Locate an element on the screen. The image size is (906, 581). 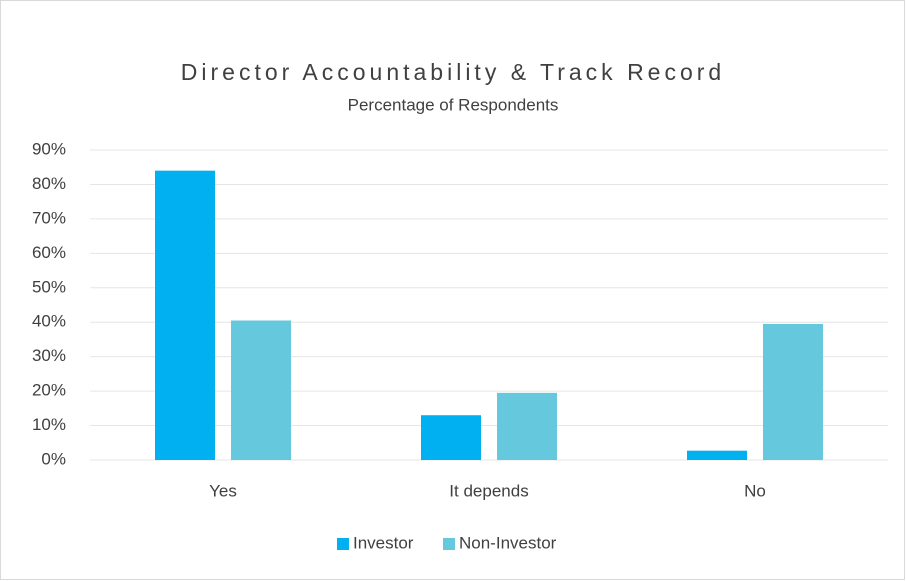
y-tick-label: 70% is located at coordinates (49, 217).